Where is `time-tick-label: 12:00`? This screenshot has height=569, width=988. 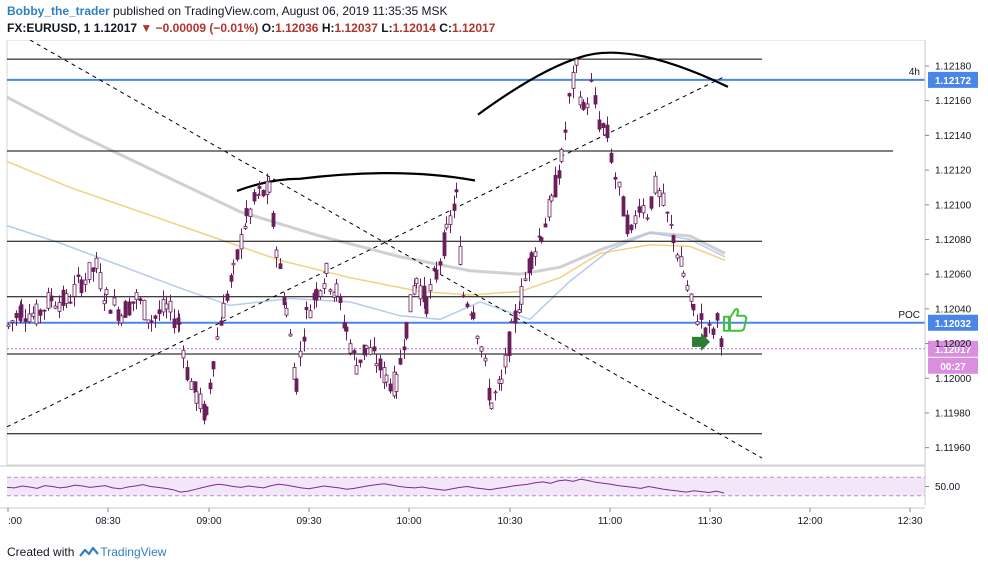
time-tick-label: 12:00 is located at coordinates (809, 521).